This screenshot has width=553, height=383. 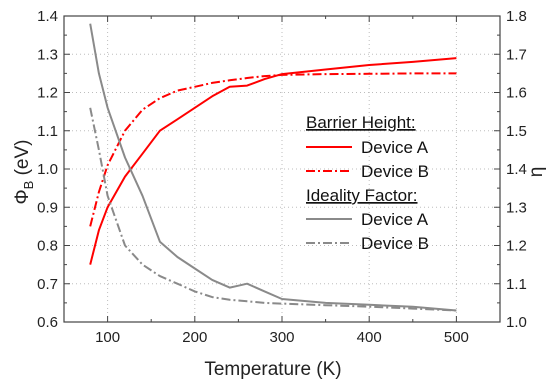 I want to click on y-right-tick-label: 1.6, so click(x=516, y=93).